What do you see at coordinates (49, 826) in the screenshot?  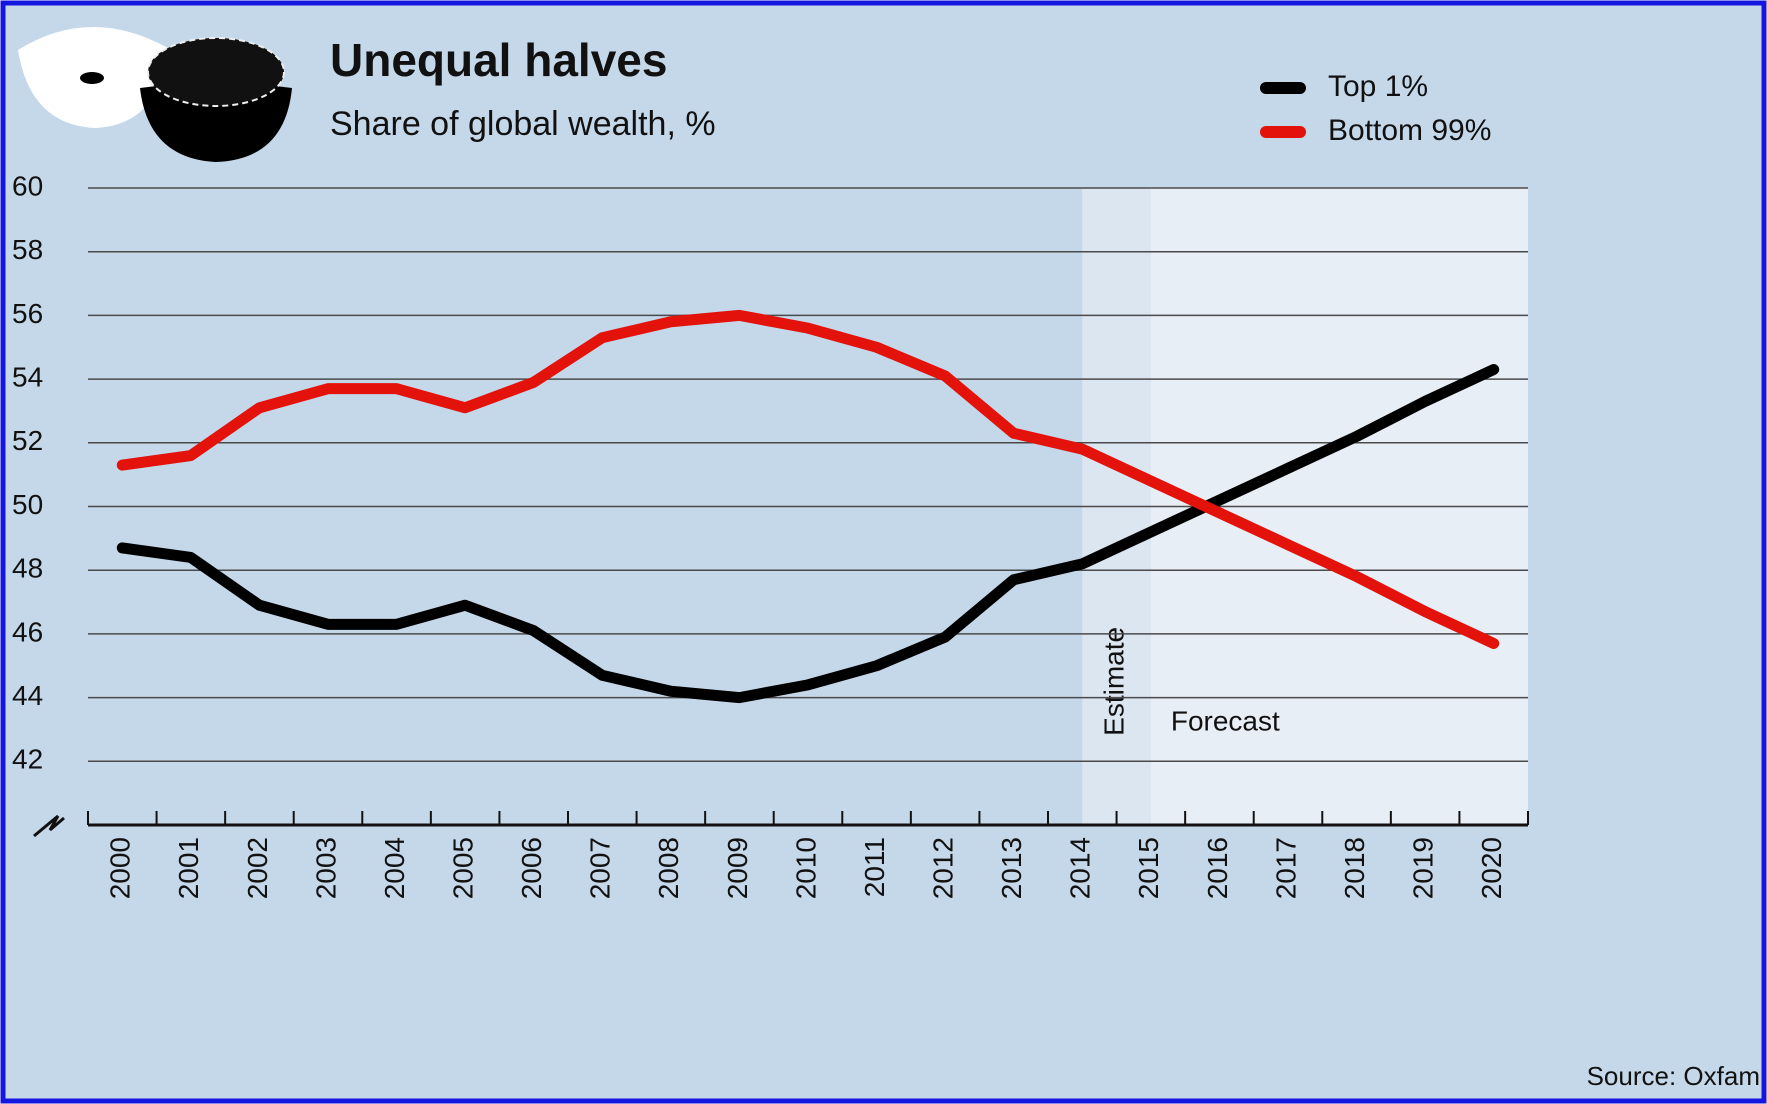 I see `axis-break` at bounding box center [49, 826].